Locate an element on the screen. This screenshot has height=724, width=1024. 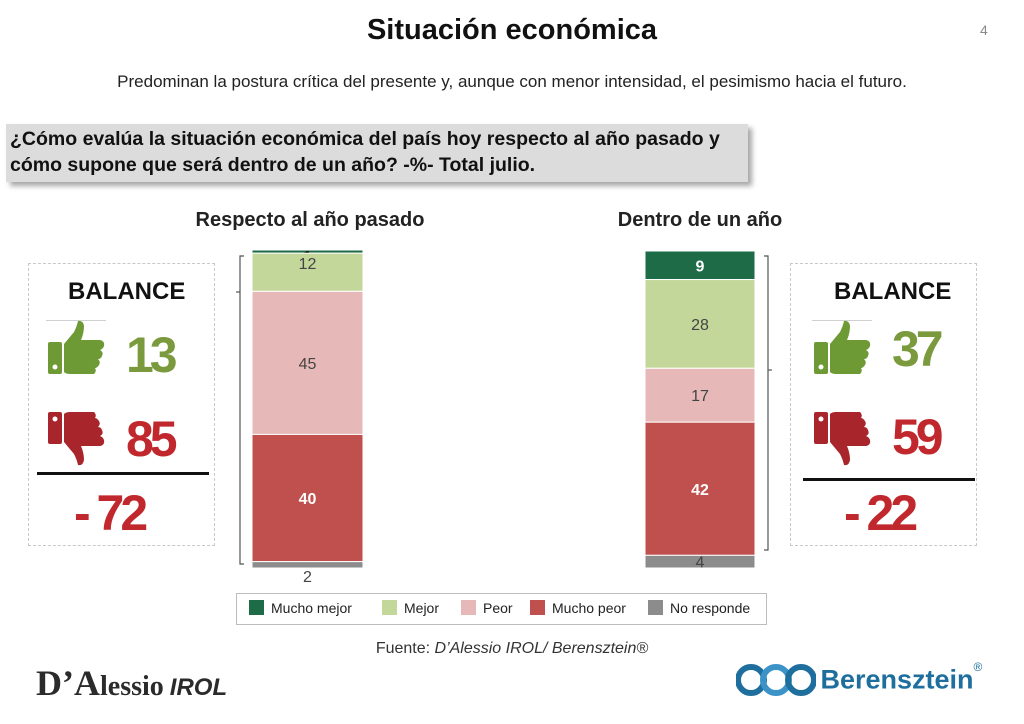
balance-box-right is located at coordinates (883, 404).